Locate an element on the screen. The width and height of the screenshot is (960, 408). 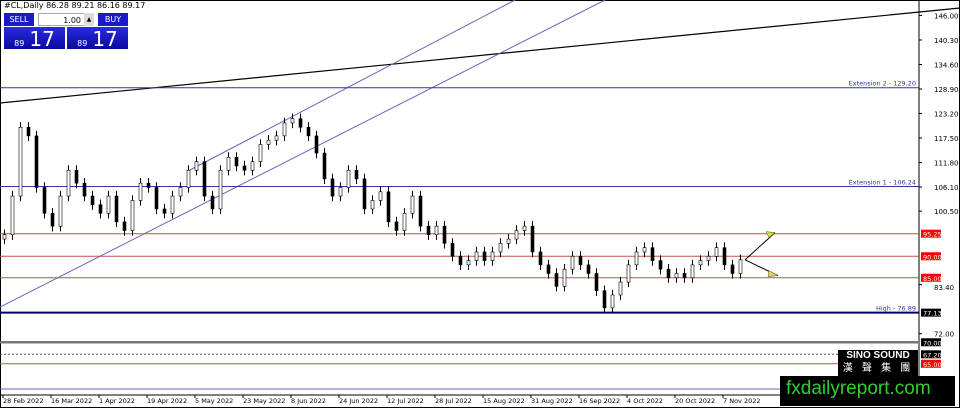
level-label: Extension 2 - 129.20 is located at coordinates (882, 84).